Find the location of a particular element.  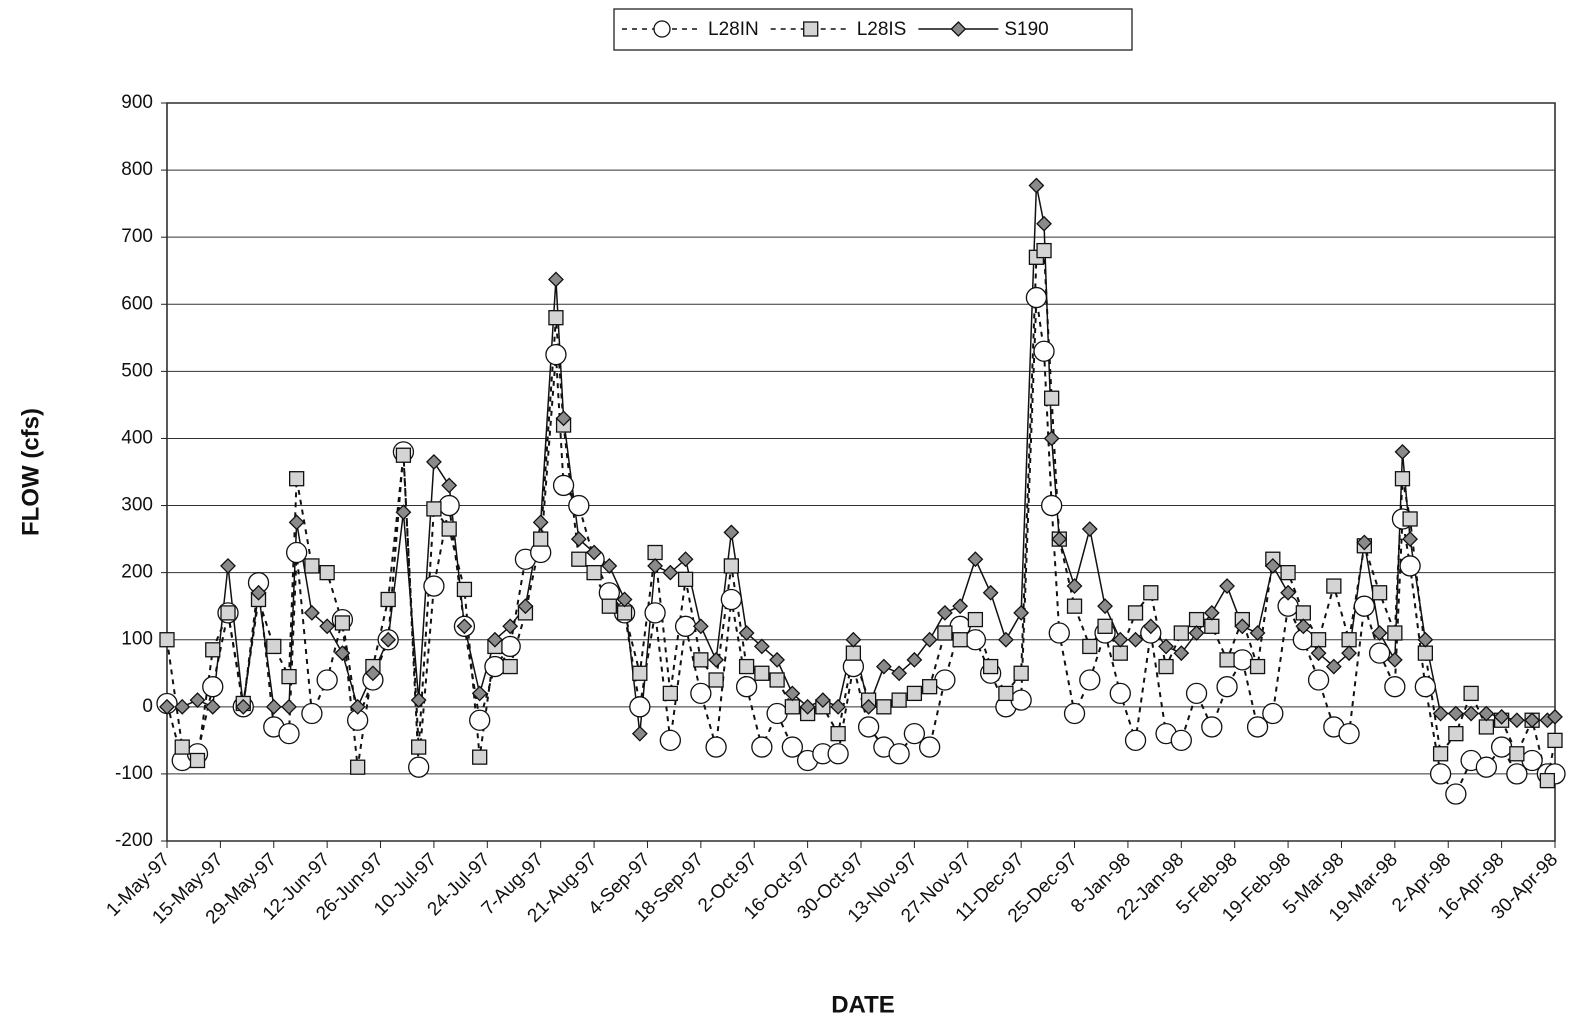

legend-label: L28IN is located at coordinates (733, 29).